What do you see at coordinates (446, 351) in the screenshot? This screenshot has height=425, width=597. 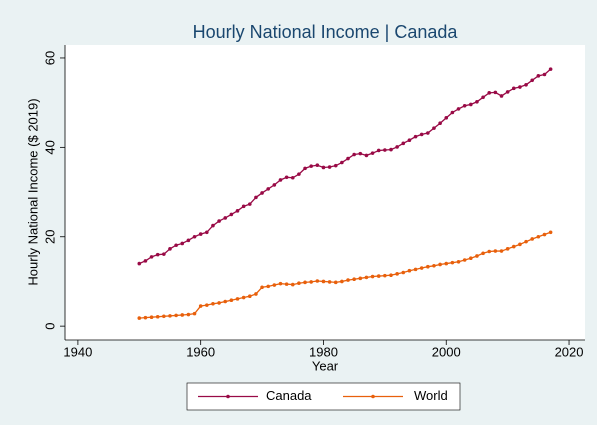 I see `x-tick-label: 2000` at bounding box center [446, 351].